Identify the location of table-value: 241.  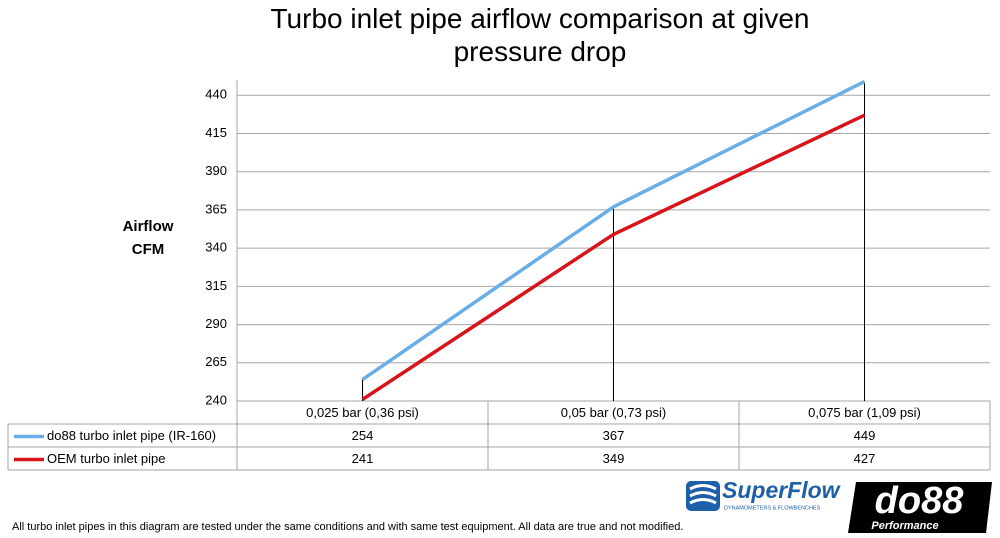
(363, 458).